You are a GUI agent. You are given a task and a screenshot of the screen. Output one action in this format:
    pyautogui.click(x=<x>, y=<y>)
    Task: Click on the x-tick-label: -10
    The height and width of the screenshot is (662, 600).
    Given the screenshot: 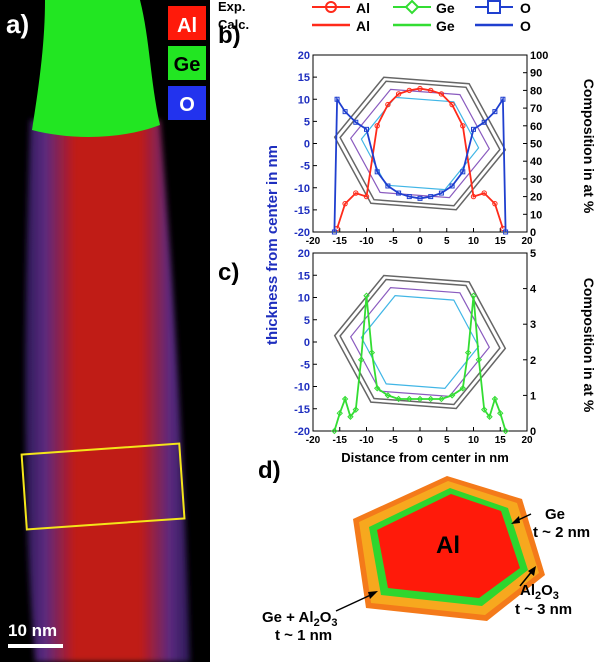 What is the action you would take?
    pyautogui.click(x=366, y=440)
    